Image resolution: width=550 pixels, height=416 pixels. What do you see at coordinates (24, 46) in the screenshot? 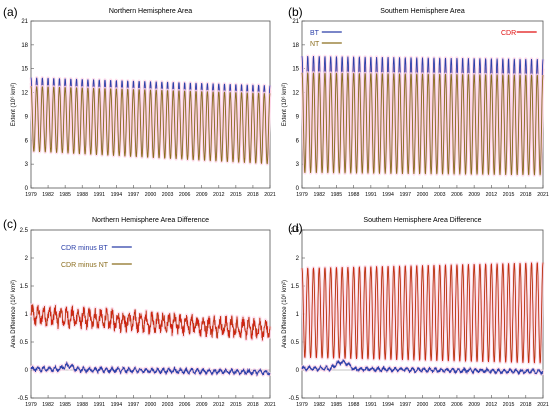
I see `y-tick-label: 18` at bounding box center [24, 46].